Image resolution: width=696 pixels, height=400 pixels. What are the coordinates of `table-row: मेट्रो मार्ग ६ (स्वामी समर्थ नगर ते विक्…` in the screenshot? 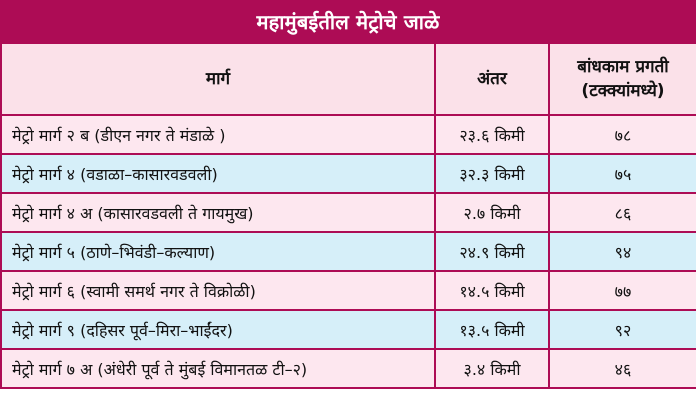 It's located at (348, 290).